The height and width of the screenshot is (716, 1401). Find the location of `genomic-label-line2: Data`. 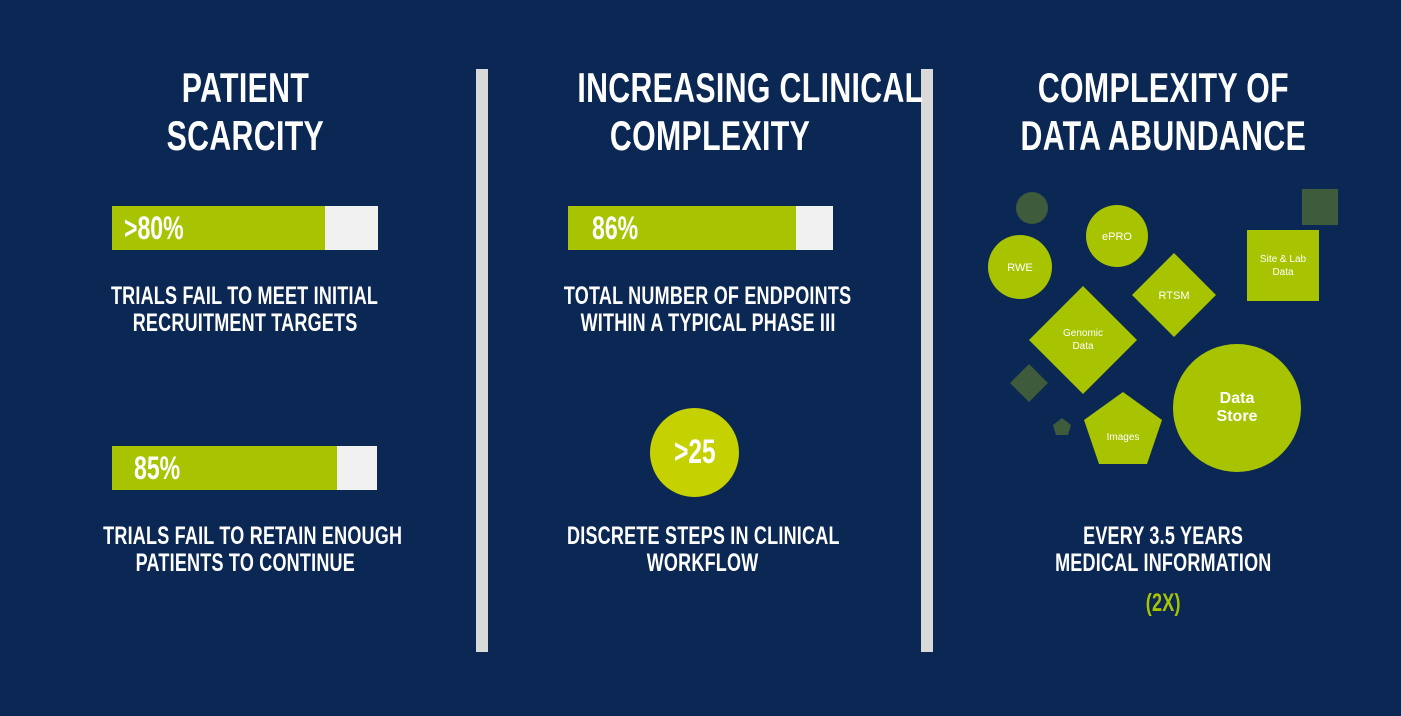

genomic-label-line2: Data is located at coordinates (1083, 346).